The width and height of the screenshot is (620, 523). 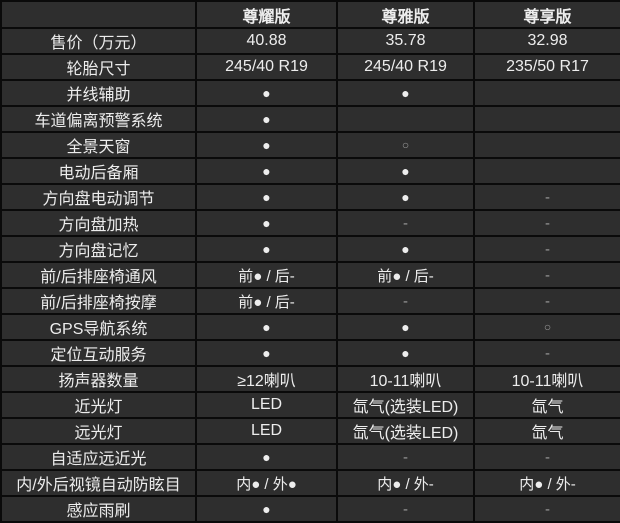 I want to click on feature-label: 电动后备厢, so click(x=98, y=171).